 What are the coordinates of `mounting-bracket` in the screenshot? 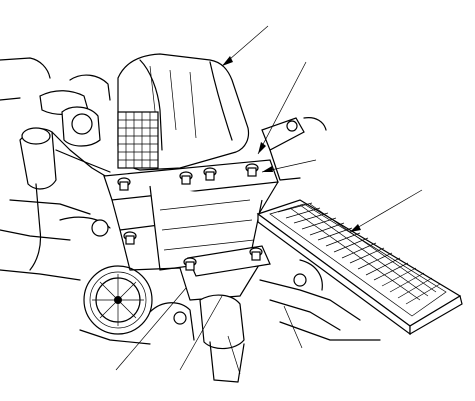 It's located at (191, 230).